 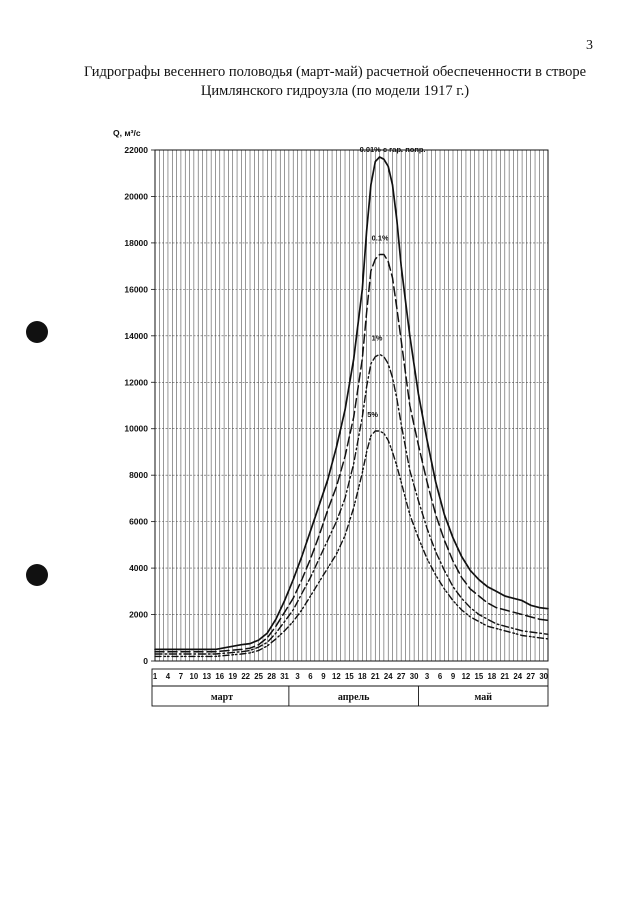 I want to click on y-tick-label: 8000, so click(x=138, y=475).